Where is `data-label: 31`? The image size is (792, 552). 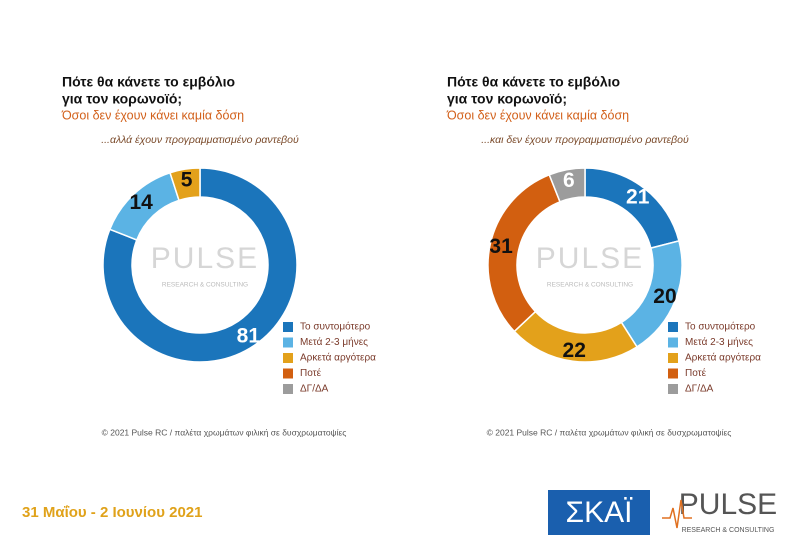 data-label: 31 is located at coordinates (501, 246).